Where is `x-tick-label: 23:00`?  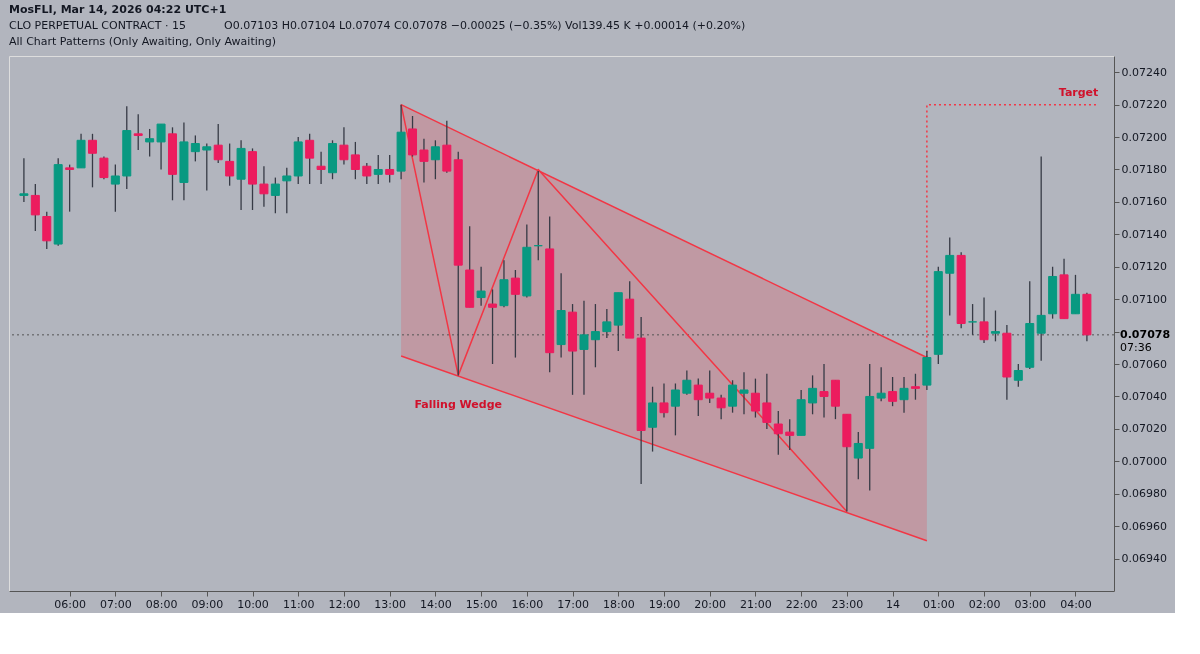
x-tick-label: 23:00 is located at coordinates (847, 604).